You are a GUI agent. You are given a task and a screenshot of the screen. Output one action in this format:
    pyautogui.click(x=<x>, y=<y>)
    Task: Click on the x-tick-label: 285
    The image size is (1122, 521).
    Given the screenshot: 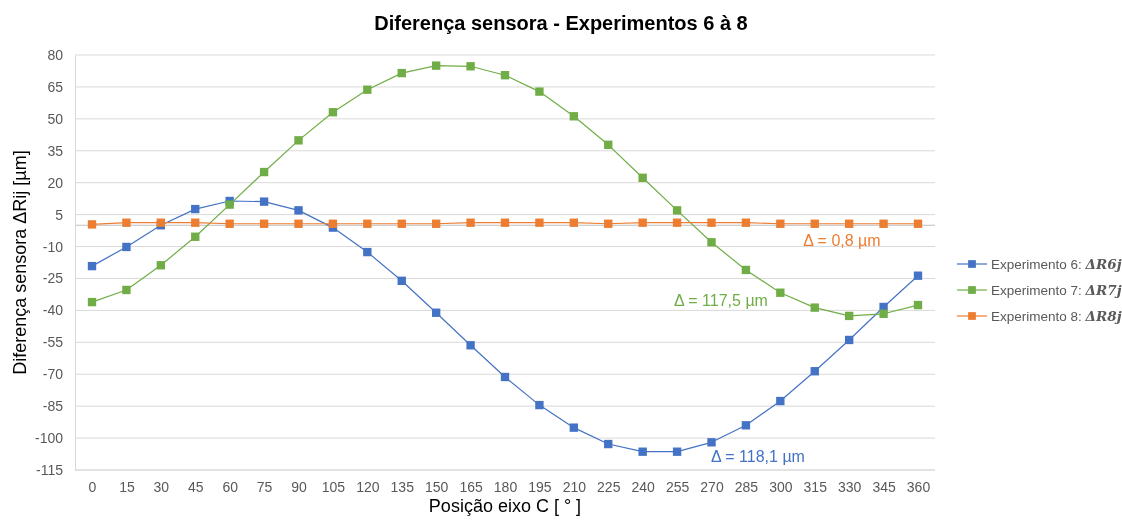 What is the action you would take?
    pyautogui.click(x=746, y=486)
    